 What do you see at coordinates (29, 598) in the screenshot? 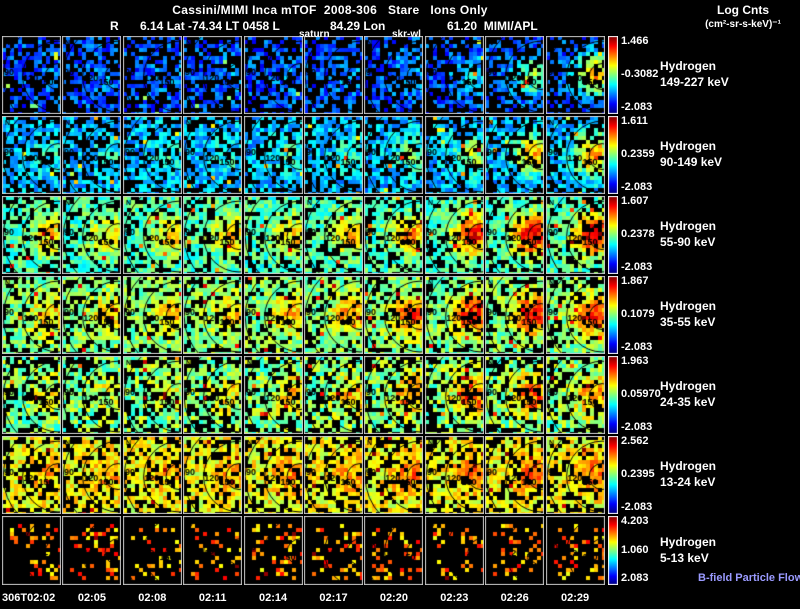
I see `time-tick-label: 306T02:02` at bounding box center [29, 598].